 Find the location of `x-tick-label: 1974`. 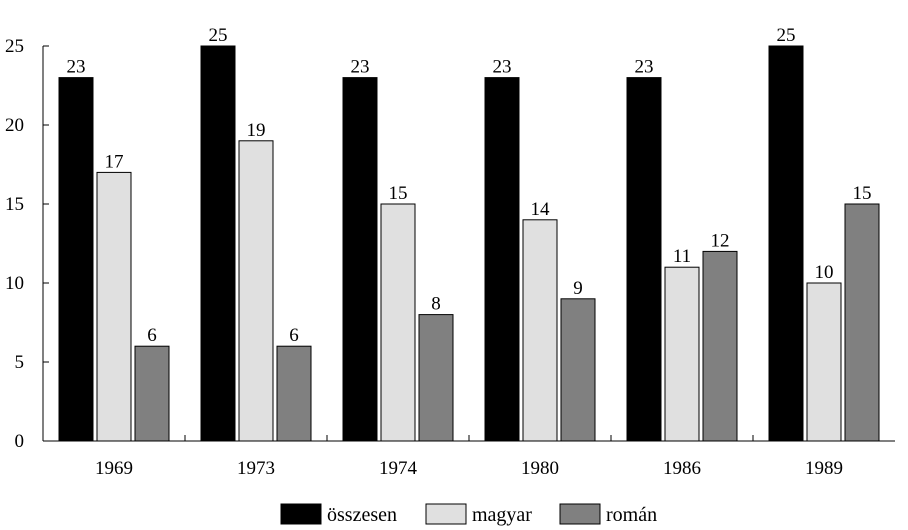

x-tick-label: 1974 is located at coordinates (398, 468).